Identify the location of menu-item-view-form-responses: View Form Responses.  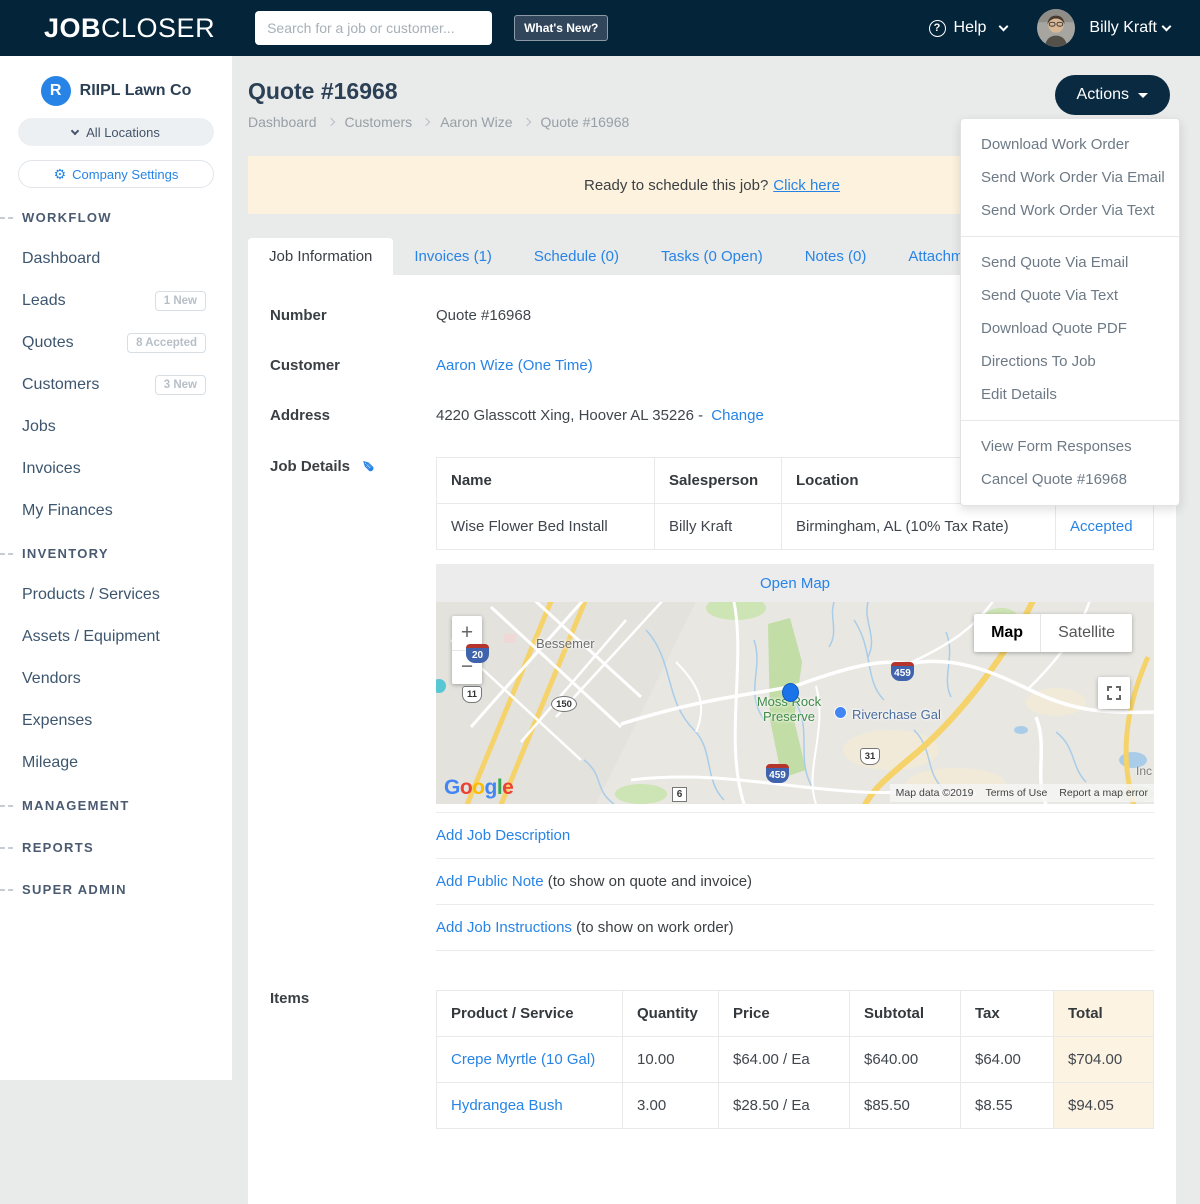
(1070, 446).